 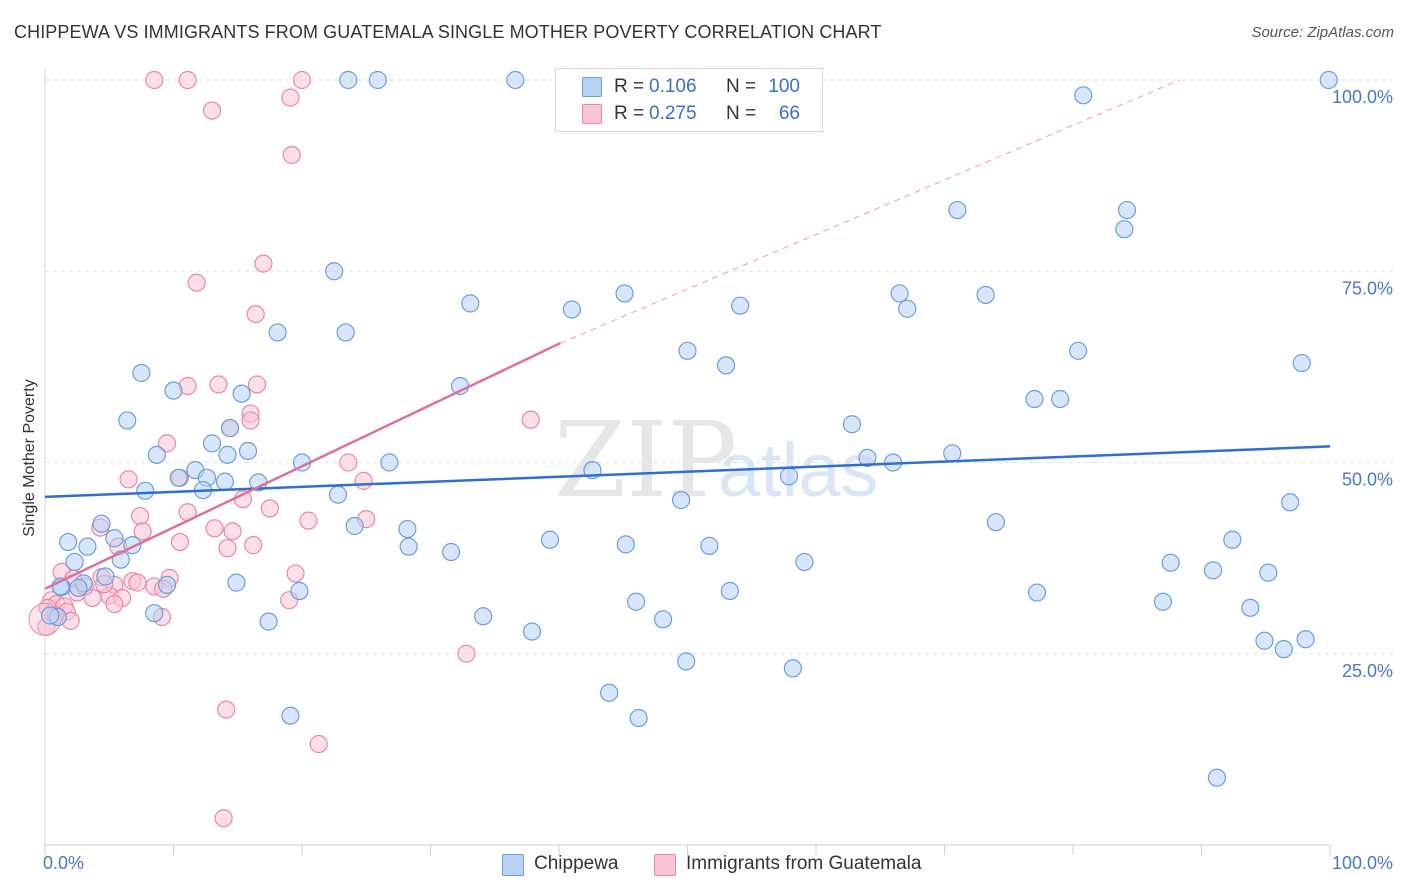 What do you see at coordinates (576, 863) in the screenshot?
I see `bottom-legend-label-chippewa: Chippewa` at bounding box center [576, 863].